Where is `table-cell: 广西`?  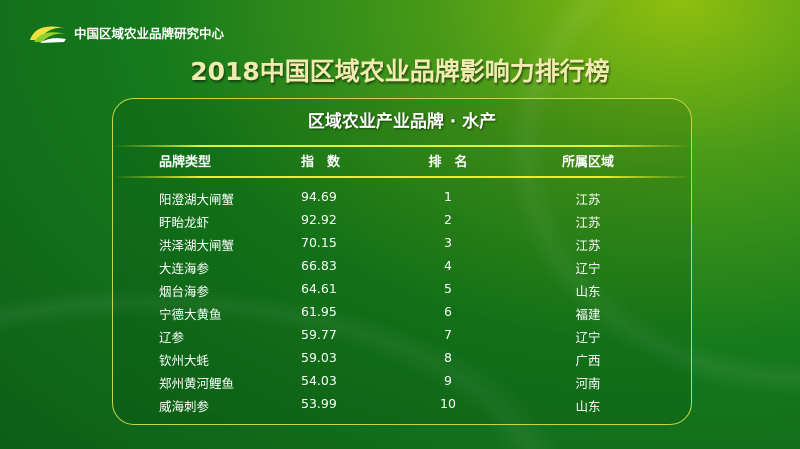 table-cell: 广西 is located at coordinates (588, 360).